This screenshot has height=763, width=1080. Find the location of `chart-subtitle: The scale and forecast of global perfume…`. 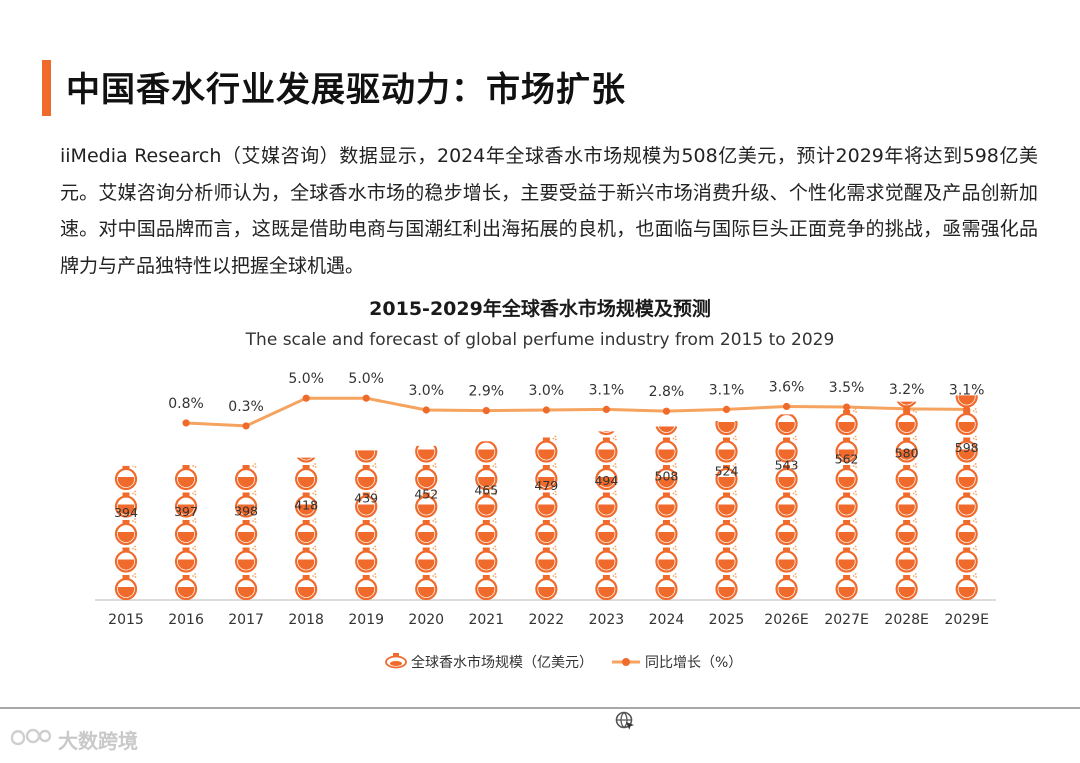

chart-subtitle: The scale and forecast of global perfume… is located at coordinates (540, 340).